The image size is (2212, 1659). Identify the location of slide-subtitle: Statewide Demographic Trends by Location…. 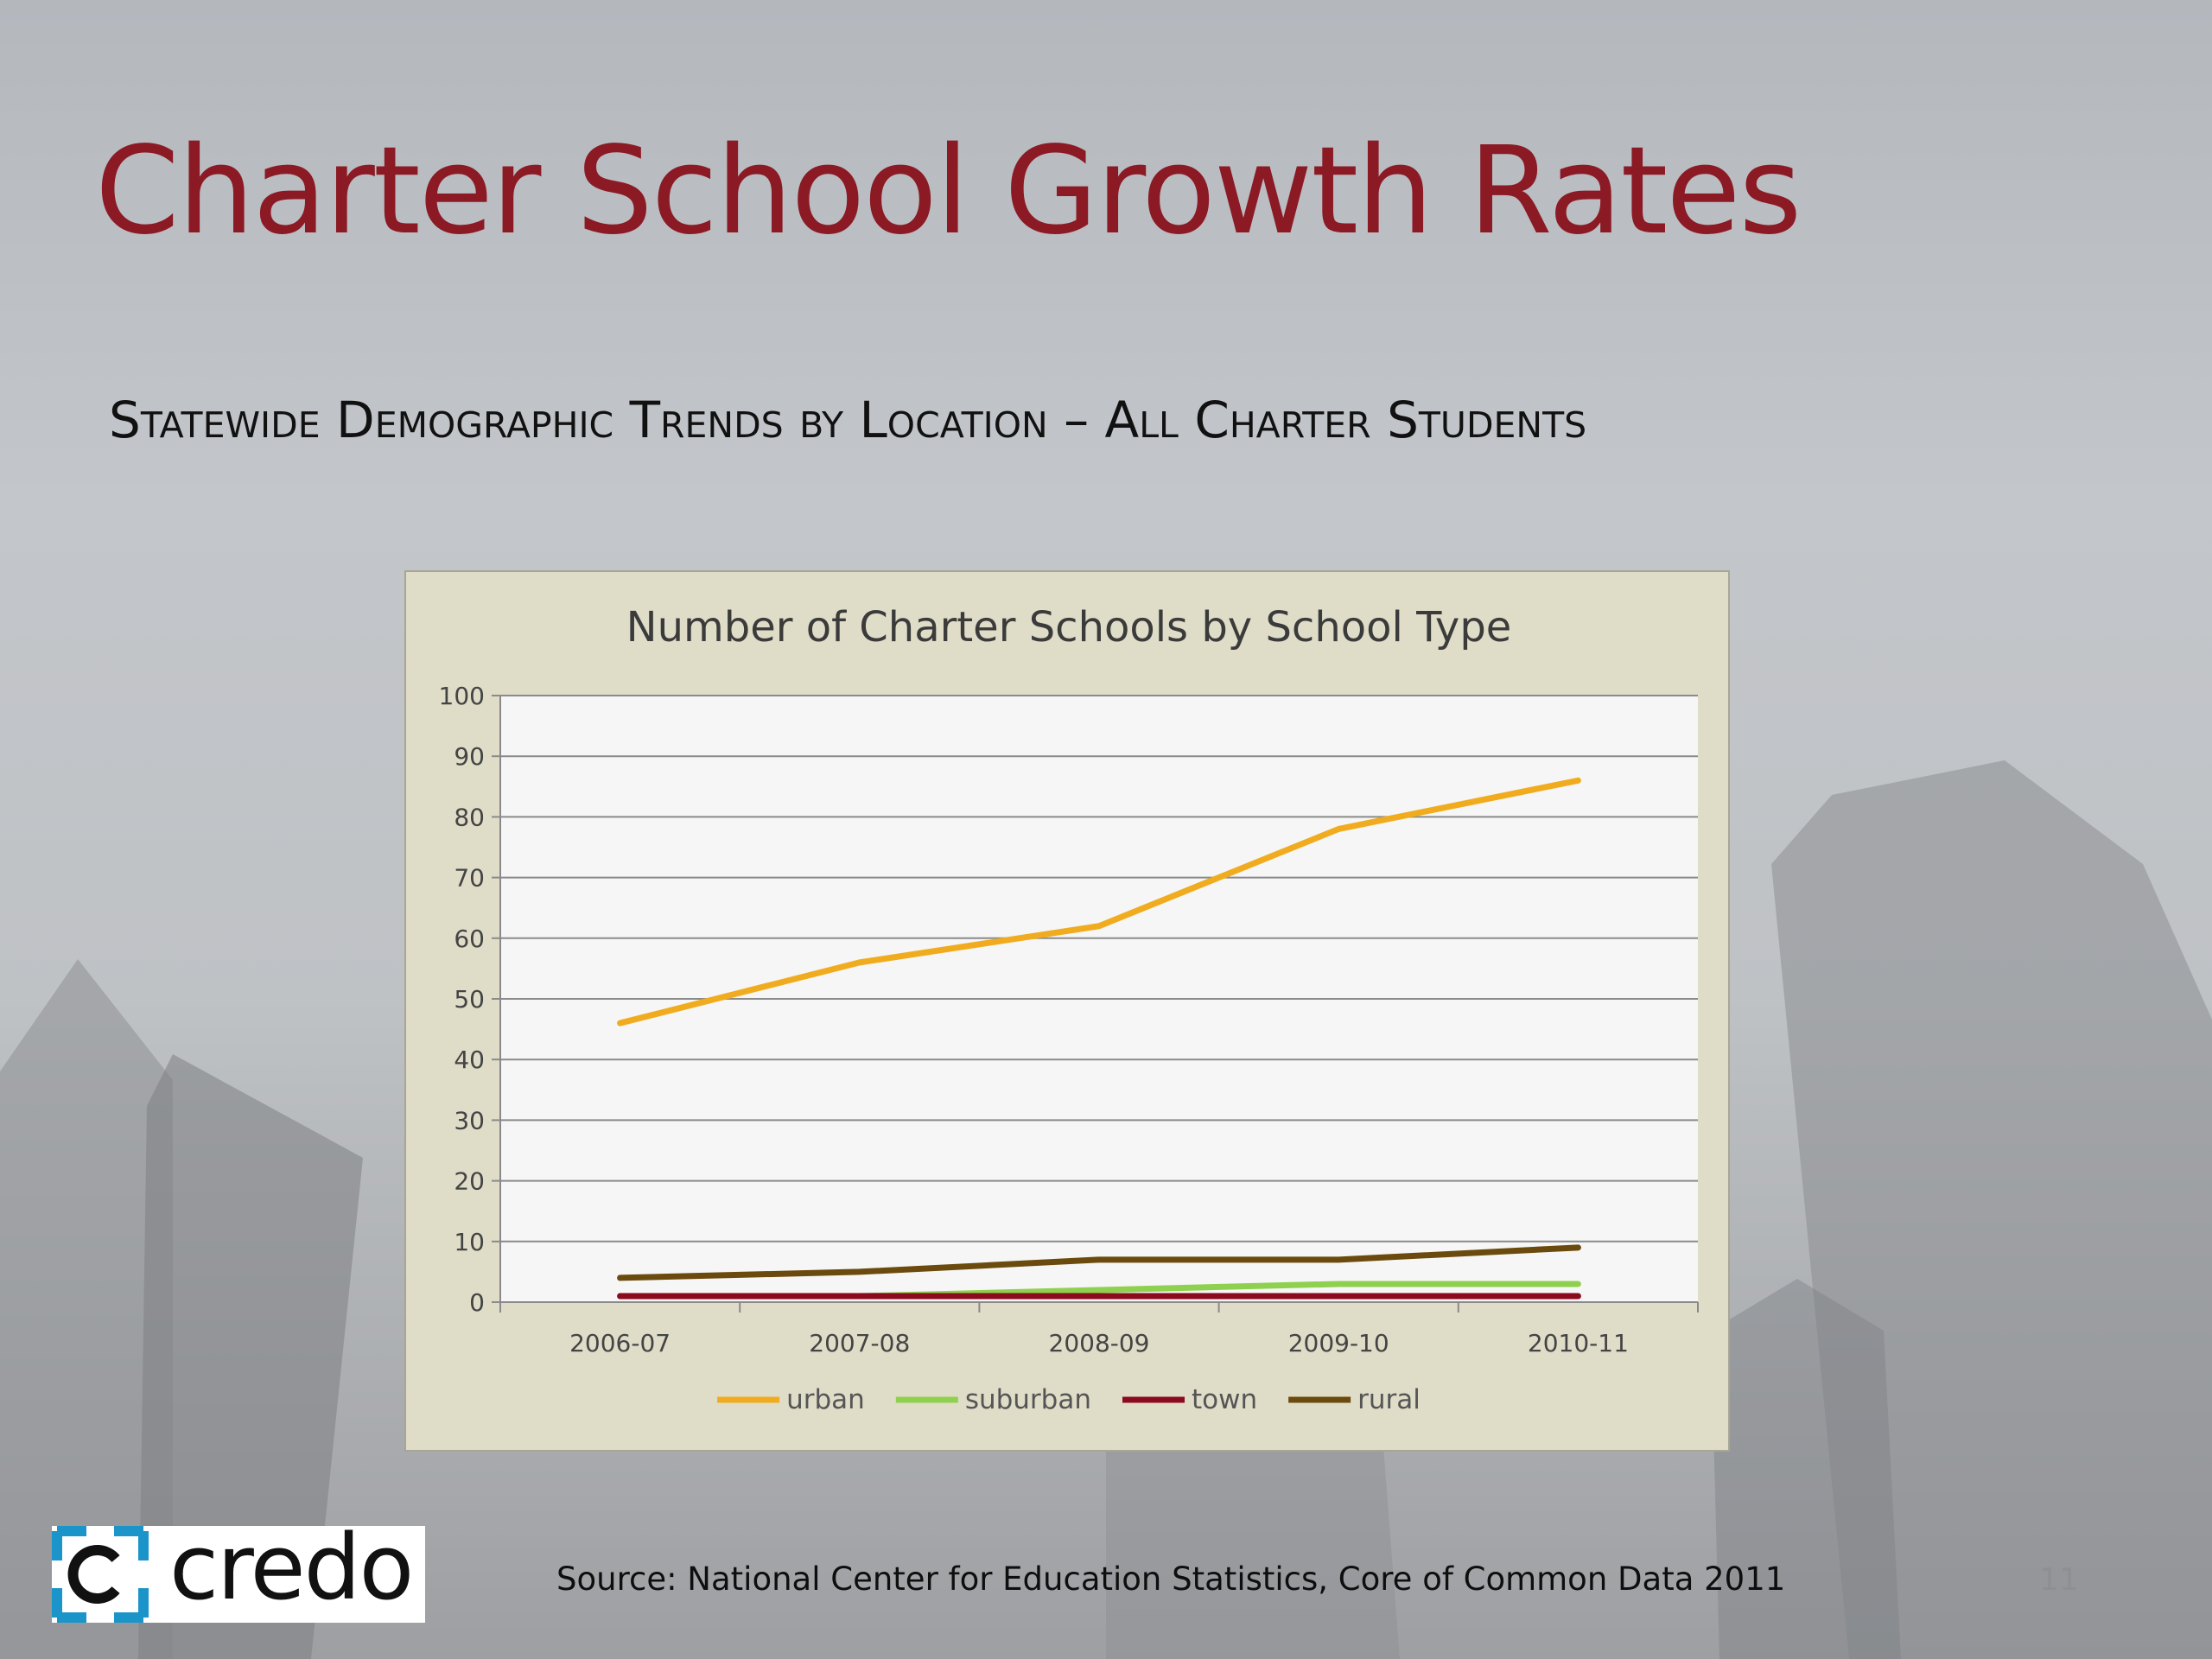
(848, 420).